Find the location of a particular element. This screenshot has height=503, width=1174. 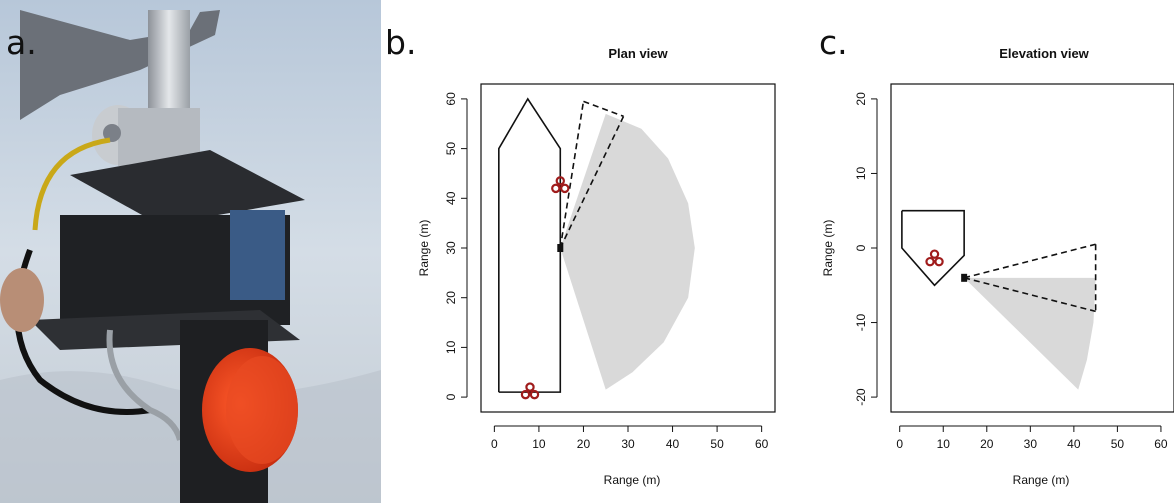

y-tick-label: 60 is located at coordinates (451, 99).